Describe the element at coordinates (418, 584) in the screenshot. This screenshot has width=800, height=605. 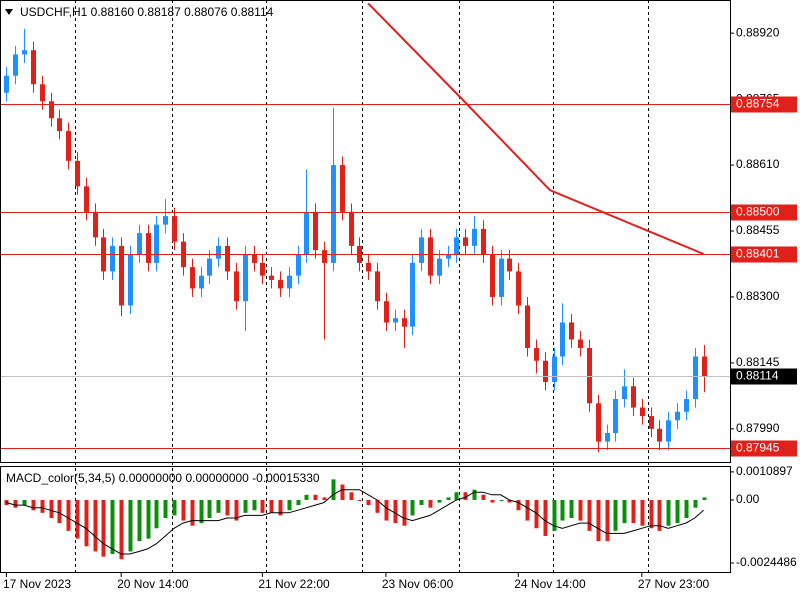
I see `x-tick-label: 23 Nov 06:00` at that location.